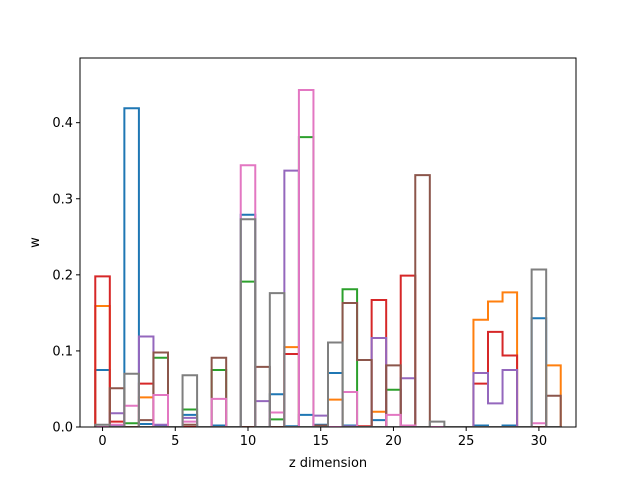  What do you see at coordinates (539, 441) in the screenshot?
I see `x-tick-label: 30` at bounding box center [539, 441].